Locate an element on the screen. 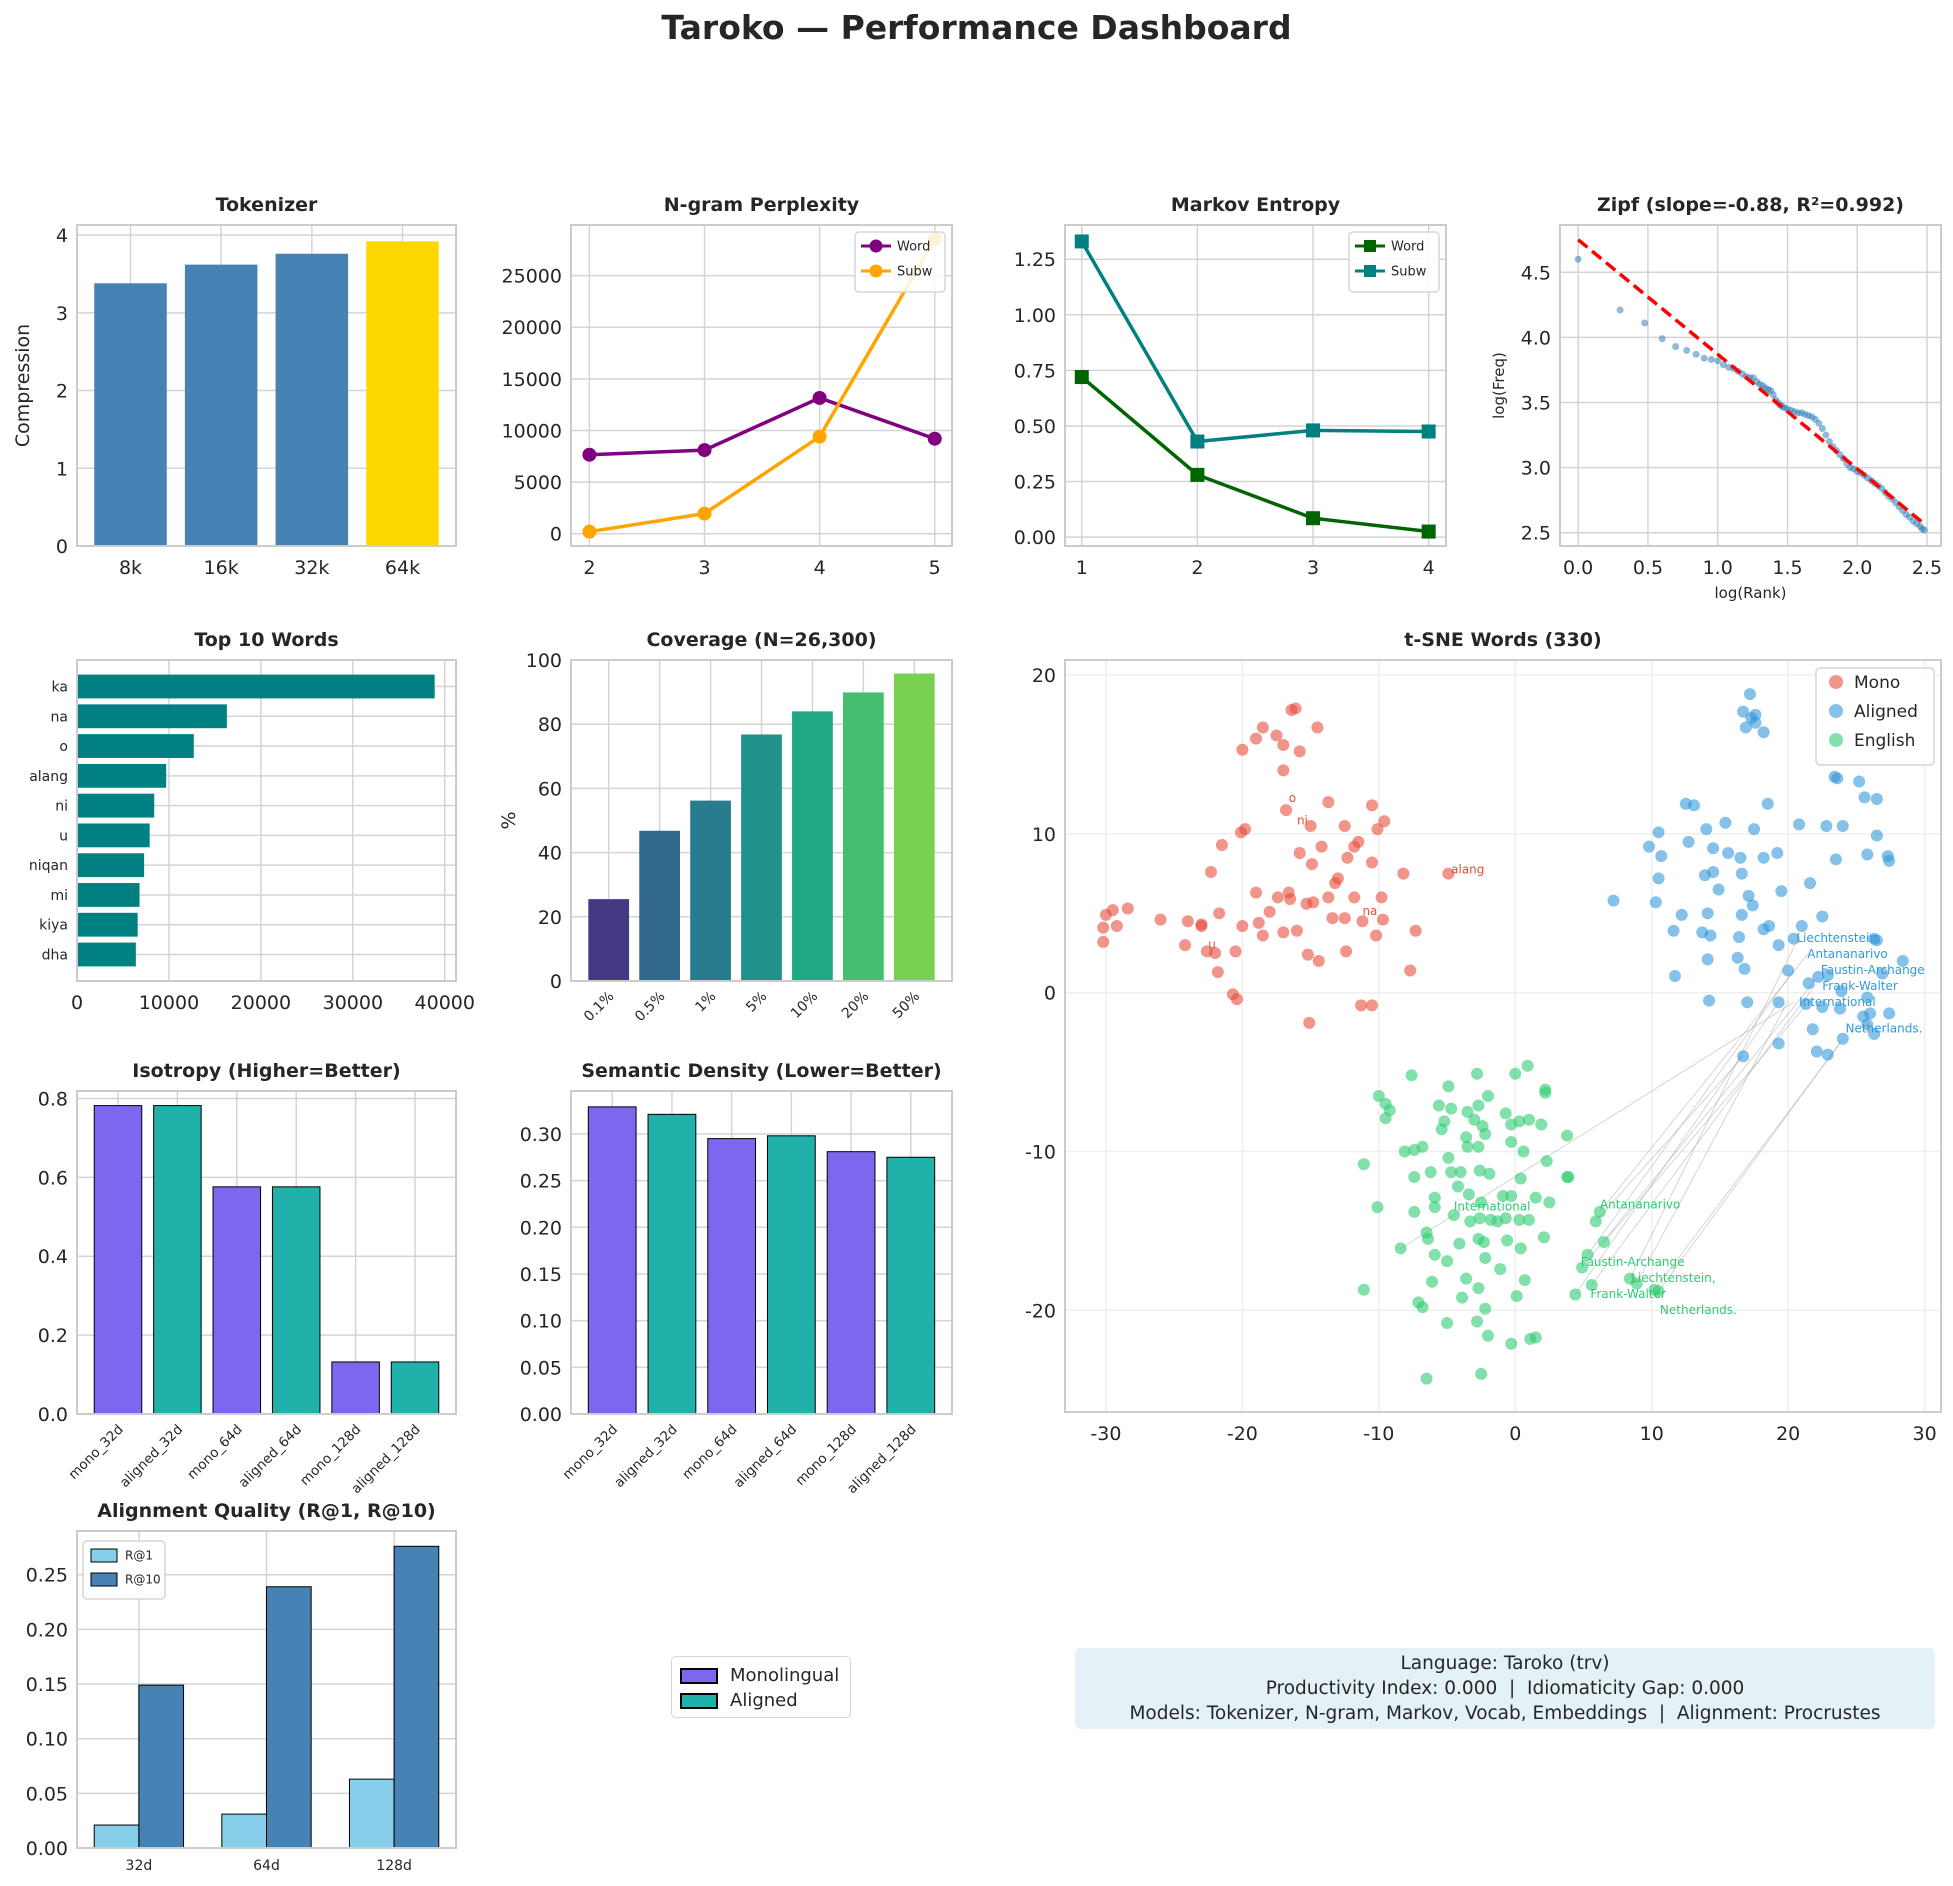  embedding-legend: Monolingual Aligned is located at coordinates (761, 1687).